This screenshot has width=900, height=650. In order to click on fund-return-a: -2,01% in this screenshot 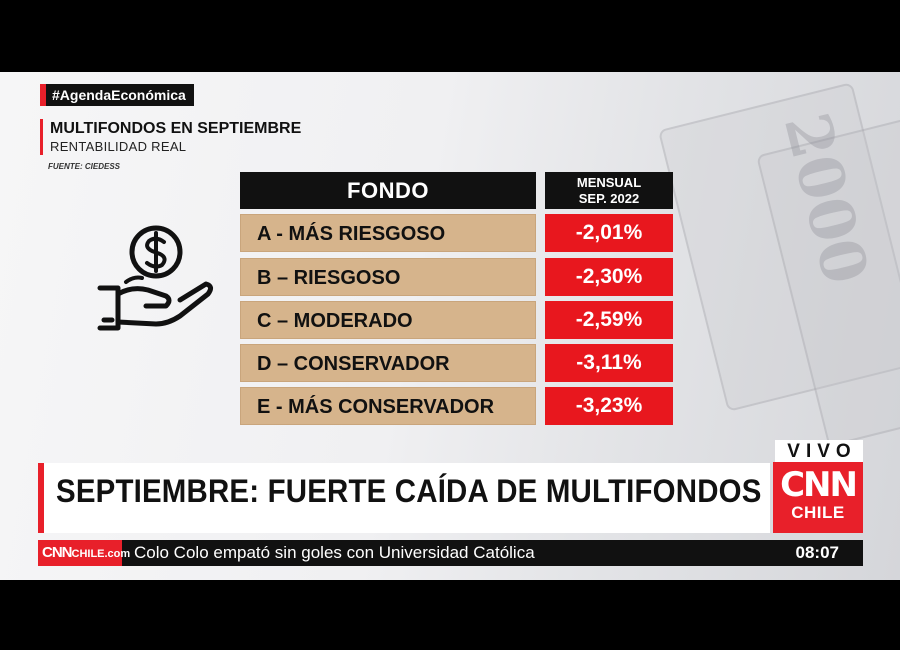, I will do `click(609, 233)`.